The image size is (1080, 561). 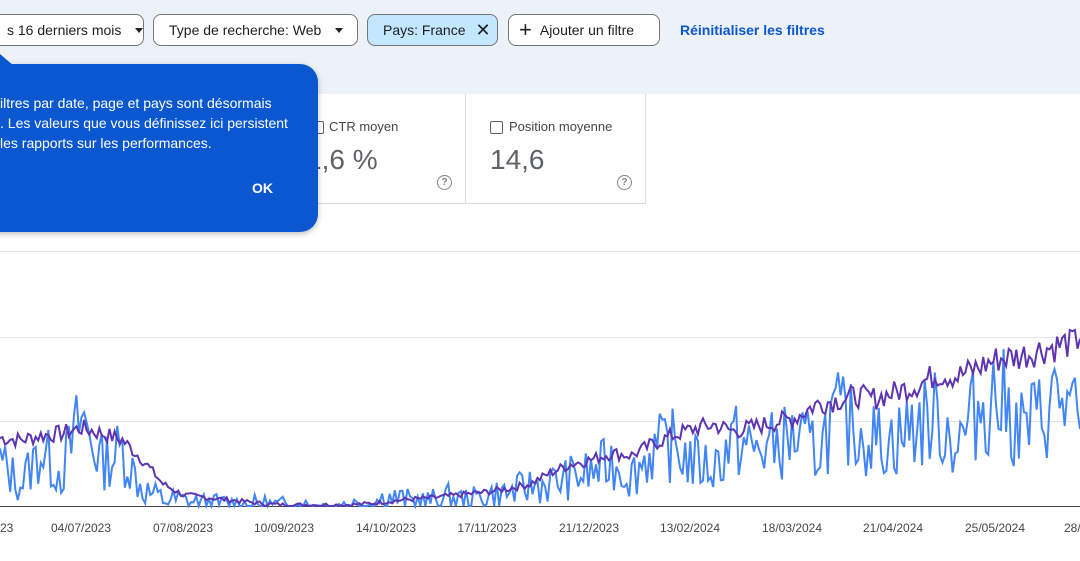 What do you see at coordinates (386, 528) in the screenshot?
I see `x-tick-label: 14/10/2023` at bounding box center [386, 528].